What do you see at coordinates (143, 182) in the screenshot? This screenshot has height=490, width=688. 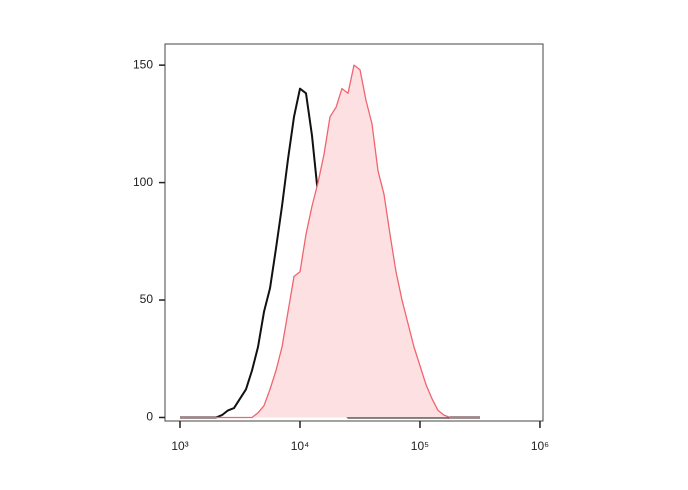 I see `y-tick-label: 100` at bounding box center [143, 182].